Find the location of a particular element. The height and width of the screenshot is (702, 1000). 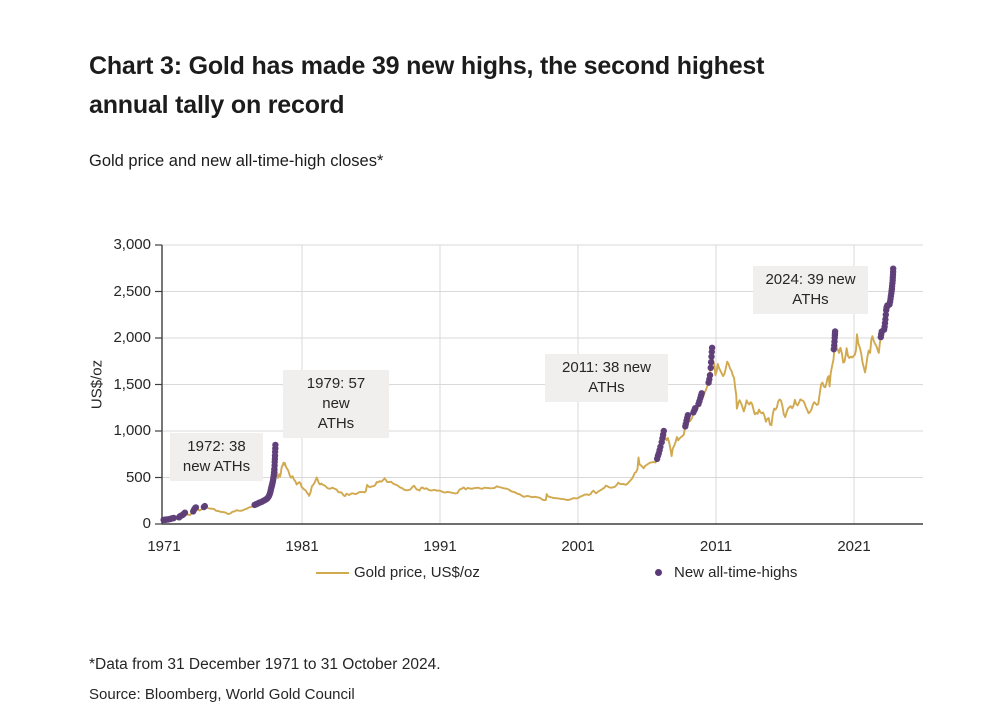

ath-dot-swatch-icon is located at coordinates (658, 572).